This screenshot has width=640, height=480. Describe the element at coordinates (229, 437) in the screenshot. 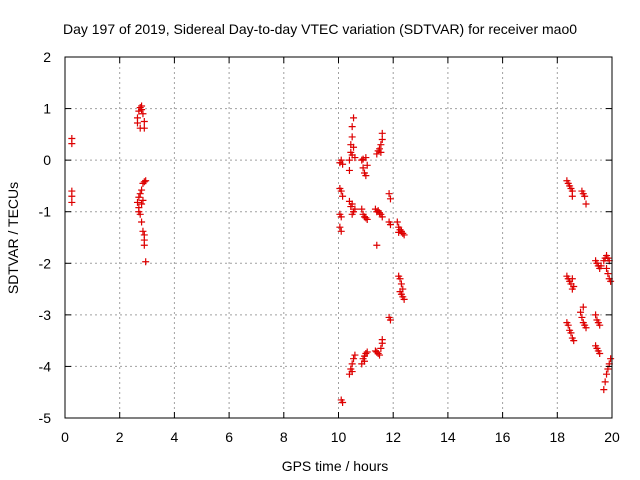

I see `x-tick-label: 6` at that location.